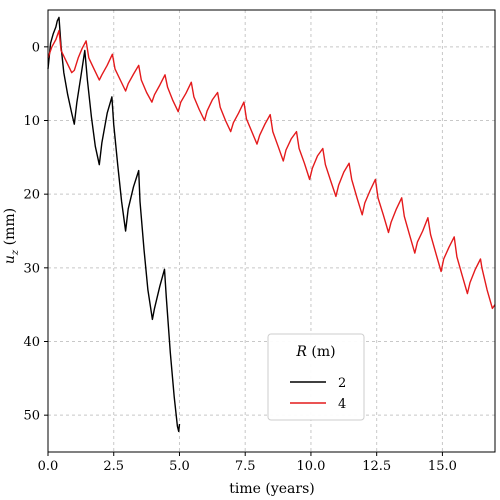  I want to click on x-tick-label: 7.5, so click(245, 466).